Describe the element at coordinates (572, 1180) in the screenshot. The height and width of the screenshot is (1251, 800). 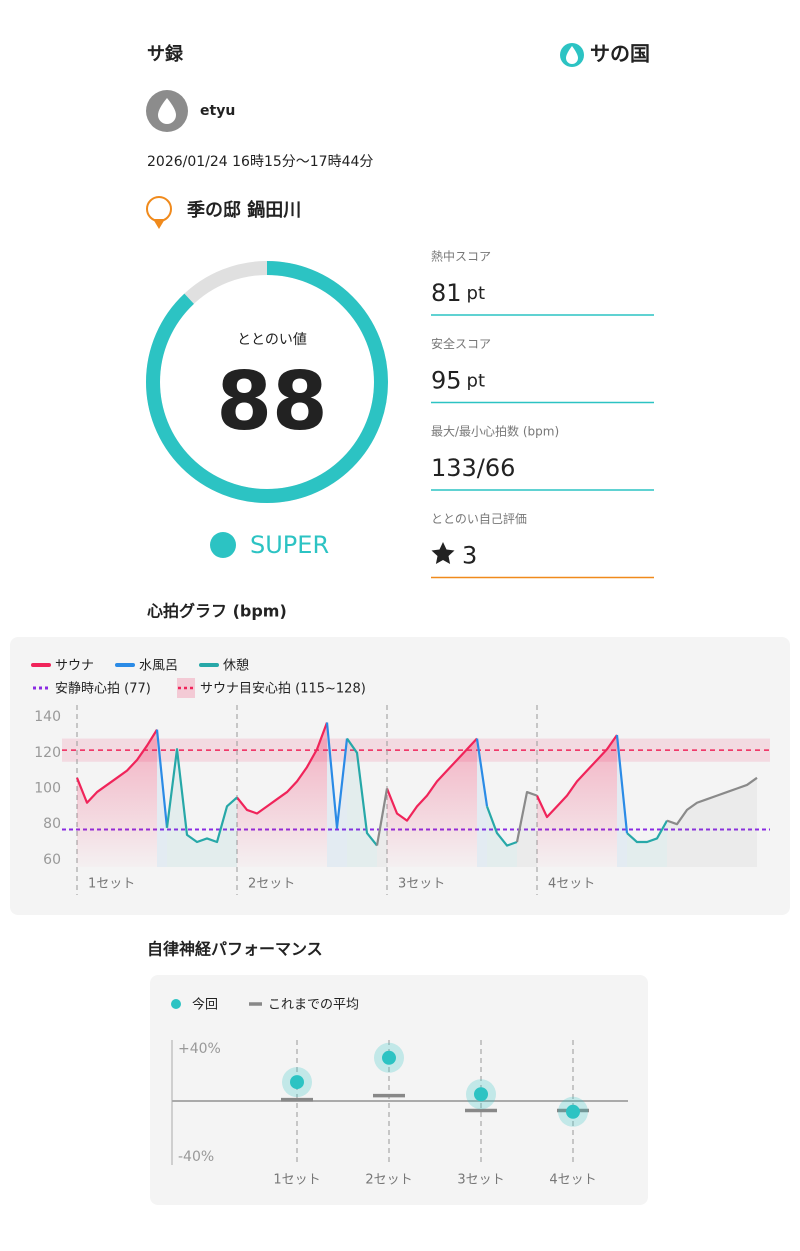
I see `x-tick-label: 4セット` at that location.